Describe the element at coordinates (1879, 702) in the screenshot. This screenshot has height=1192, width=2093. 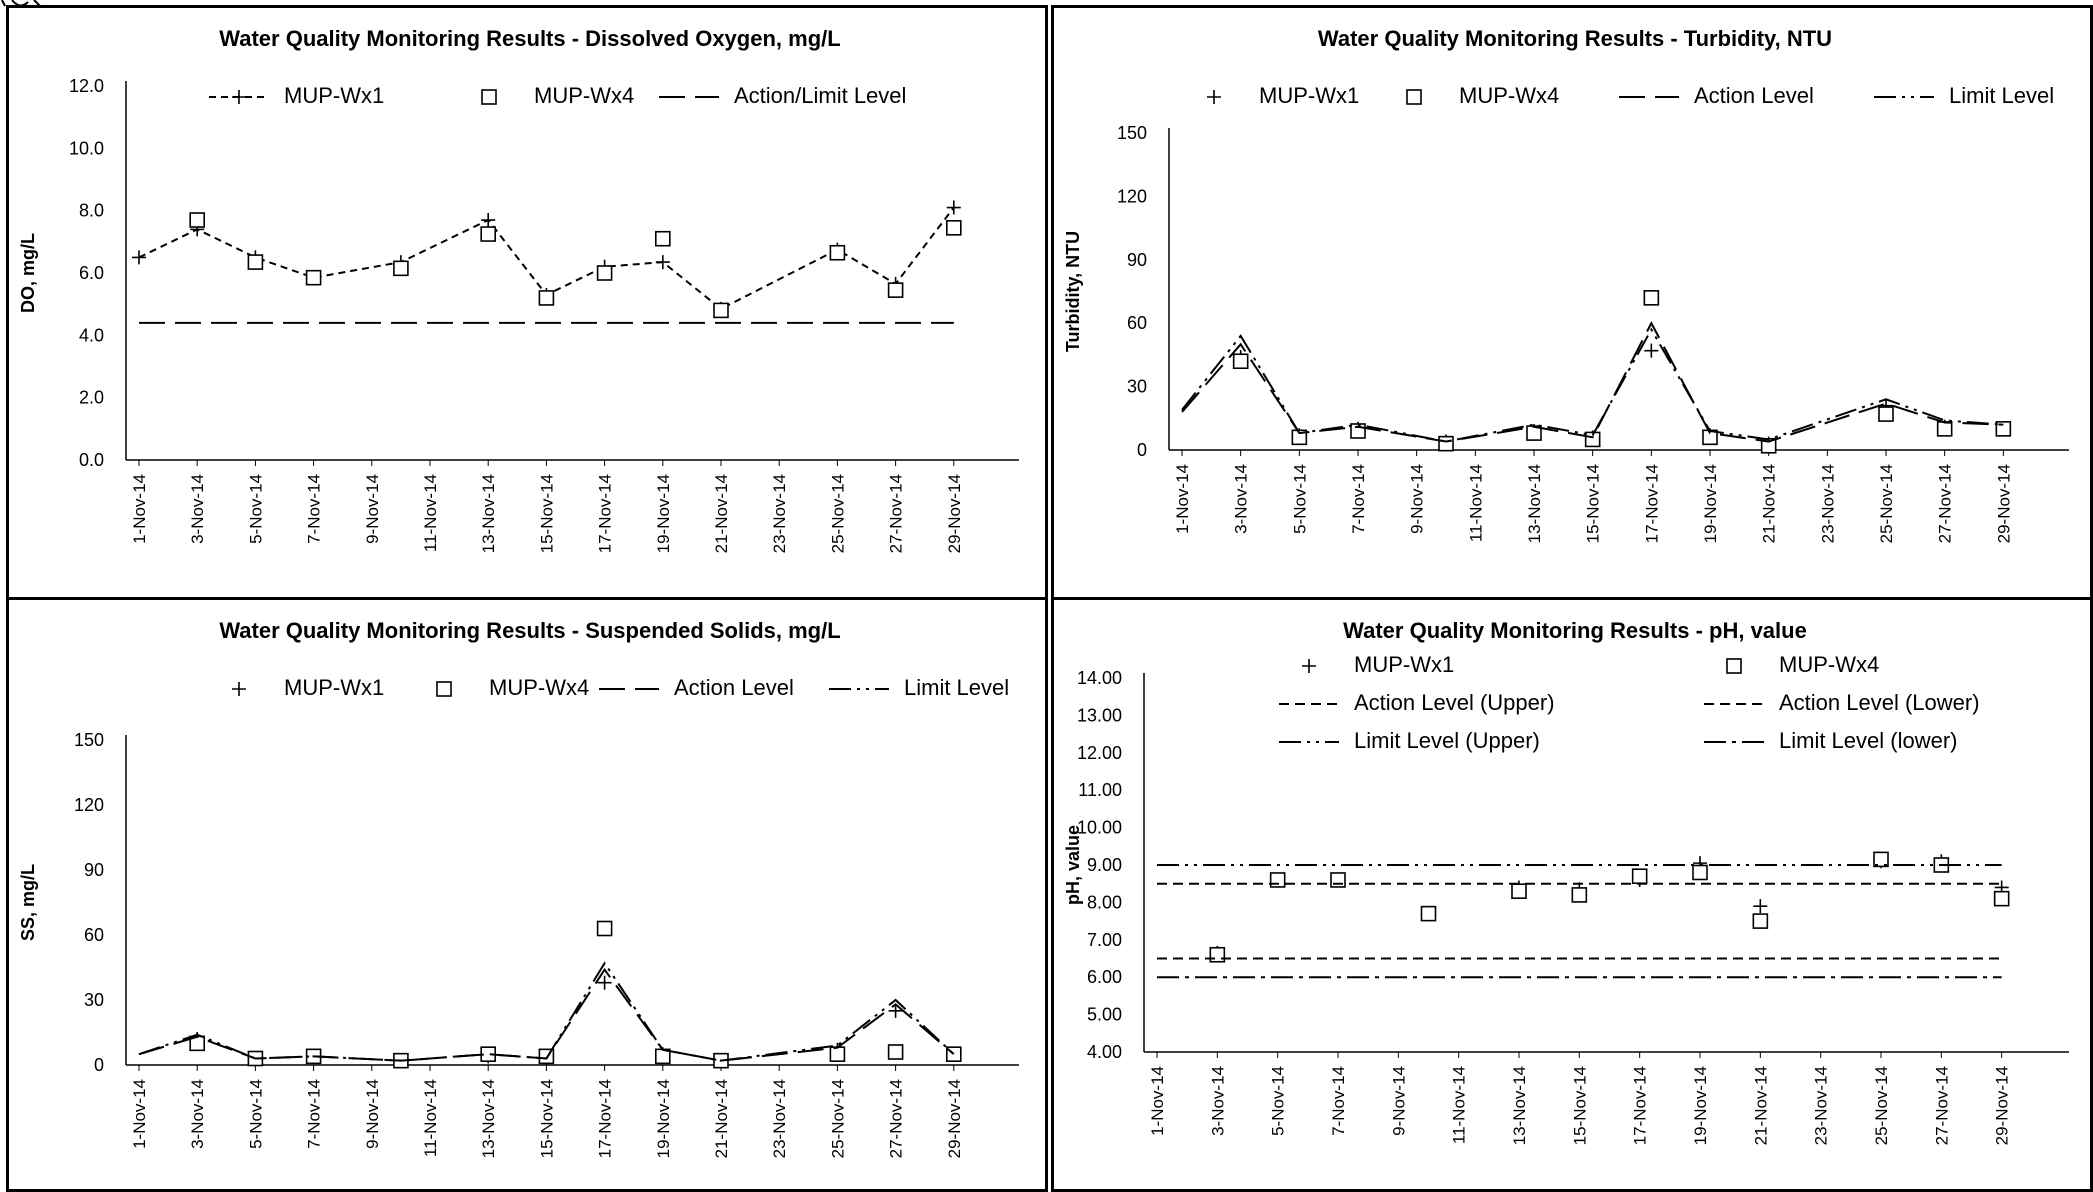
I see `legend-label: Action Level (Lower)` at that location.